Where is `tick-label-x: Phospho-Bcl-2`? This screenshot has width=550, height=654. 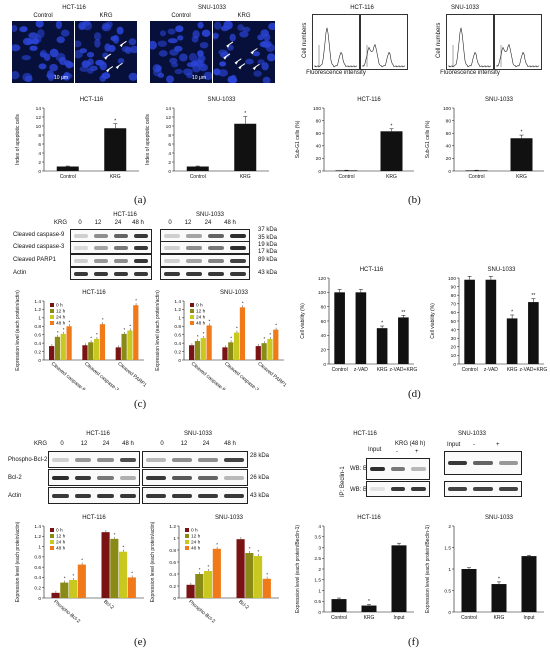 tick-label-x: Phospho-Bcl-2 is located at coordinates (66, 612).